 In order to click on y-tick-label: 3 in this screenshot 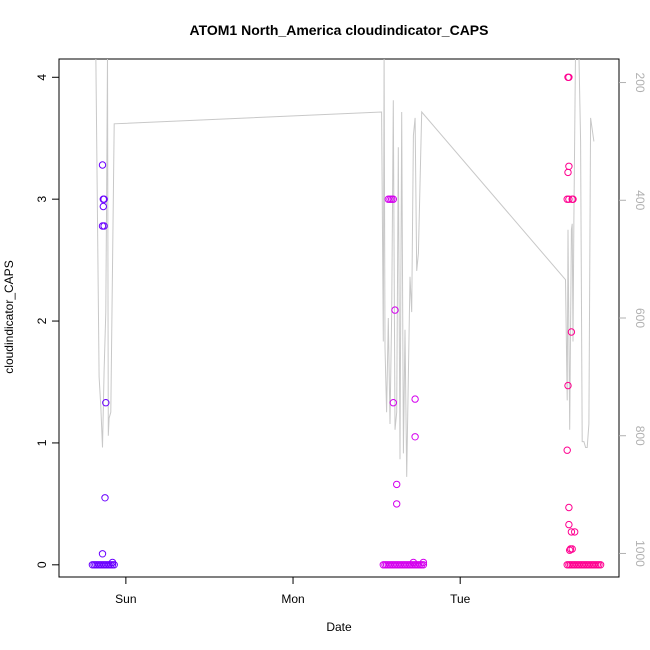, I will do `click(42, 199)`.